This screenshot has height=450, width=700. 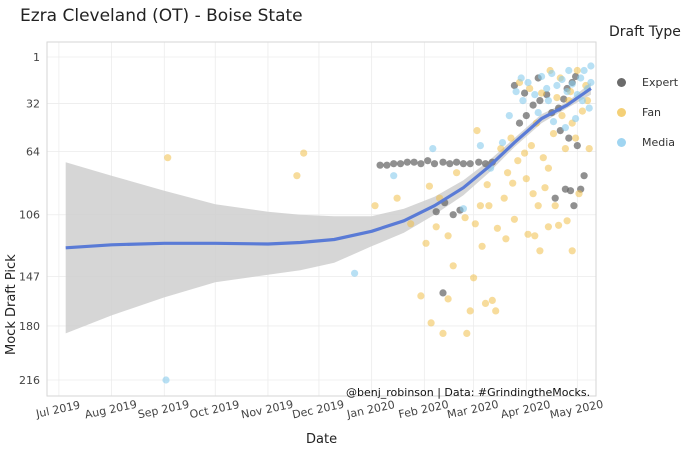 What do you see at coordinates (29, 215) in the screenshot?
I see `y-tick-label: 106` at bounding box center [29, 215].